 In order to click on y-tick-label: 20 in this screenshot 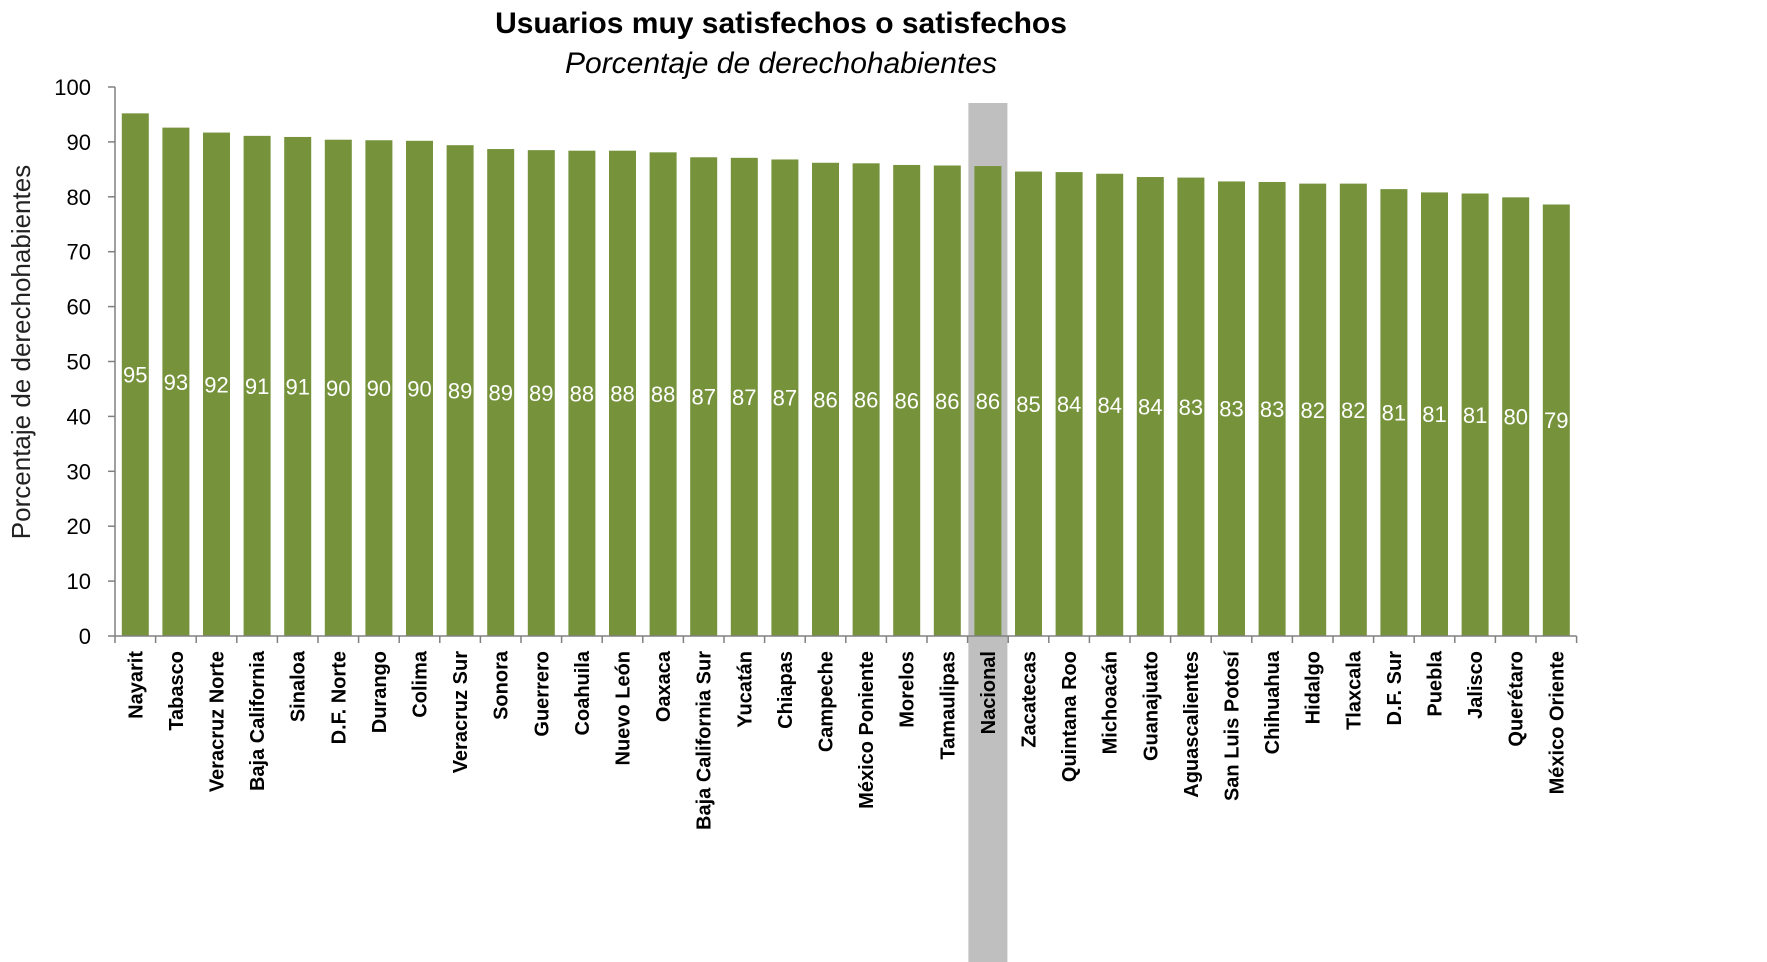, I will do `click(79, 526)`.